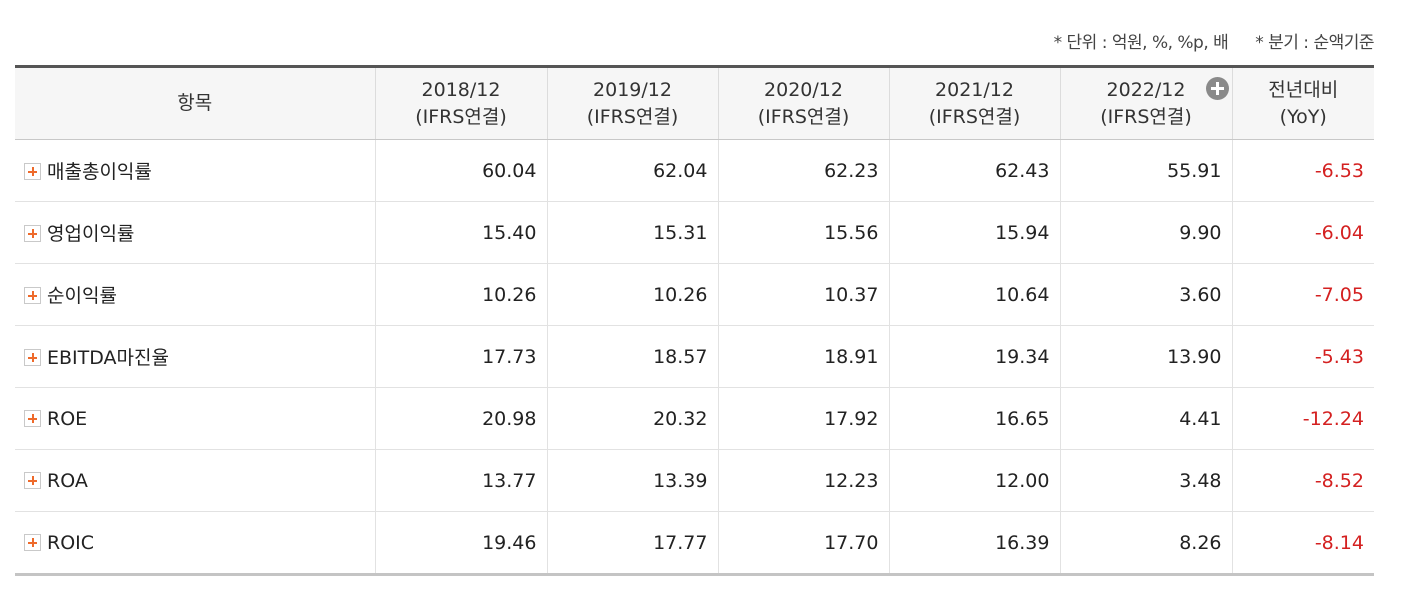  Describe the element at coordinates (195, 356) in the screenshot. I see `row-label-cell: EBITDA마진율` at that location.